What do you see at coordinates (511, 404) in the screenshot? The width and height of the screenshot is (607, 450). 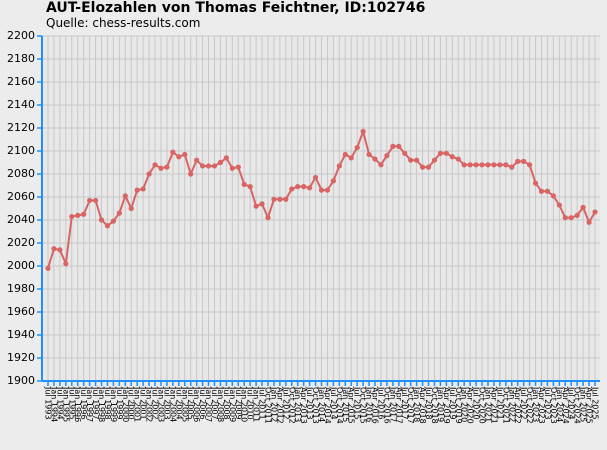 I see `x-tick-label: Jan 2022` at bounding box center [511, 404].